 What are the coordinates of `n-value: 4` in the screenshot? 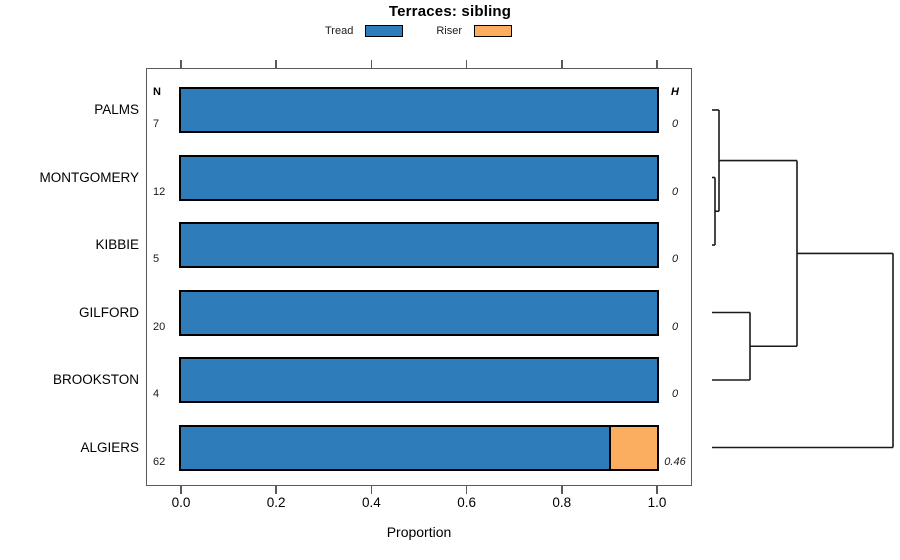 It's located at (156, 394).